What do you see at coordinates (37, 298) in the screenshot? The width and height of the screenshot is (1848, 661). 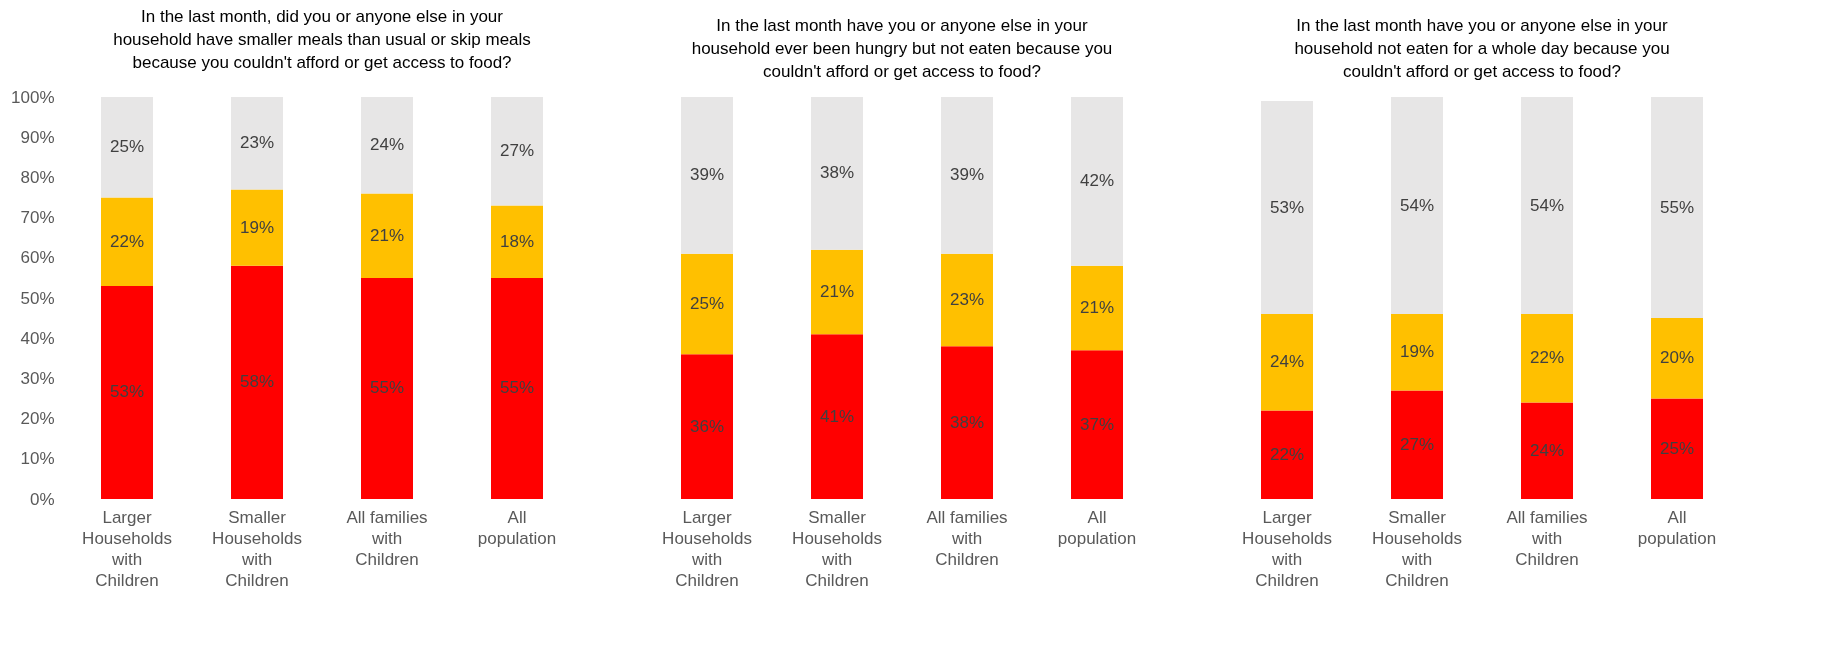 I see `y-tick-label: 50%` at bounding box center [37, 298].